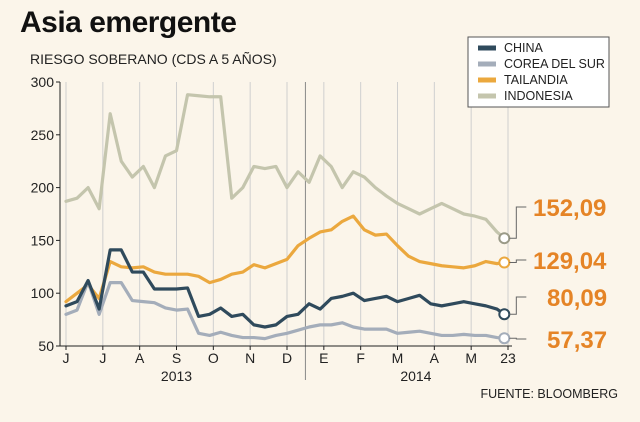 Image resolution: width=640 pixels, height=422 pixels. What do you see at coordinates (43, 240) in the screenshot?
I see `y-tick-label-2: 150` at bounding box center [43, 240].